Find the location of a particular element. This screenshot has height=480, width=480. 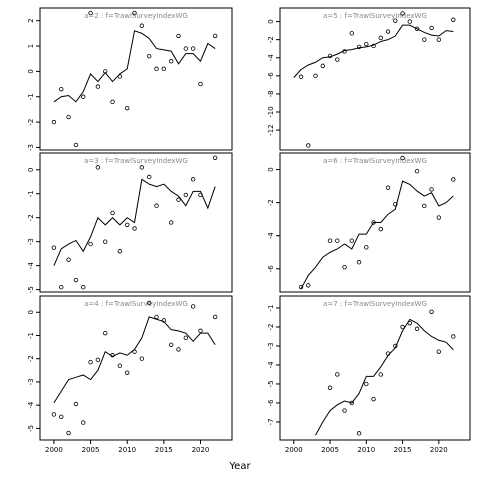

x-tick-label: 2005 is located at coordinates (91, 450).